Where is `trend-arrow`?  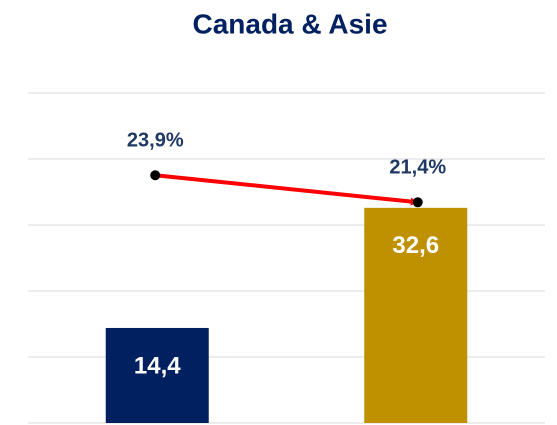 trend-arrow is located at coordinates (287, 189).